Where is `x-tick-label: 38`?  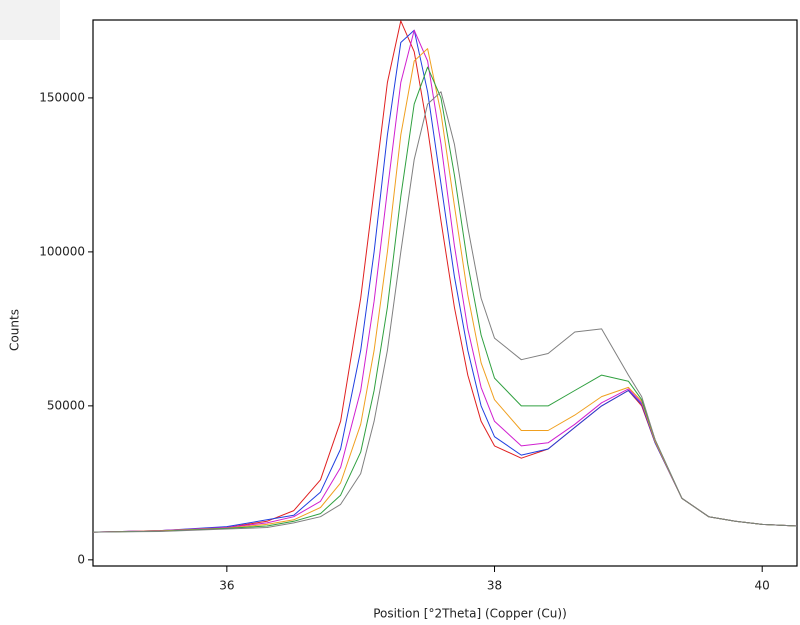
x-tick-label: 38 is located at coordinates (494, 586).